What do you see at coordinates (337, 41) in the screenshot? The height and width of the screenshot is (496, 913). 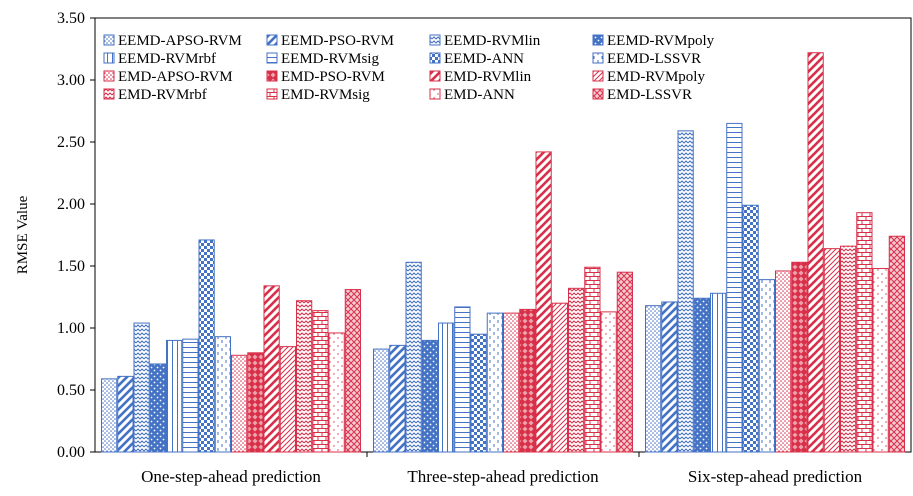 I see `legend-label: EEMD-PSO-RVM` at bounding box center [337, 41].